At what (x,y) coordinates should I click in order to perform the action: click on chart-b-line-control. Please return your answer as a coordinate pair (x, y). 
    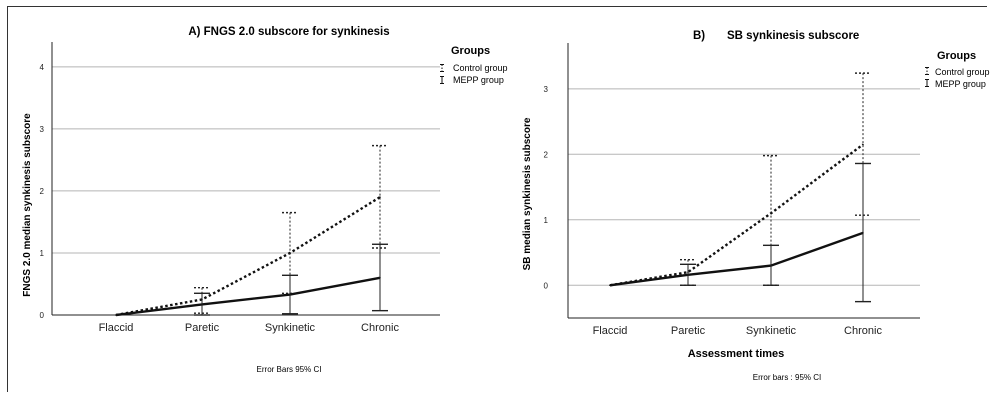
    Looking at the image, I should click on (736, 215).